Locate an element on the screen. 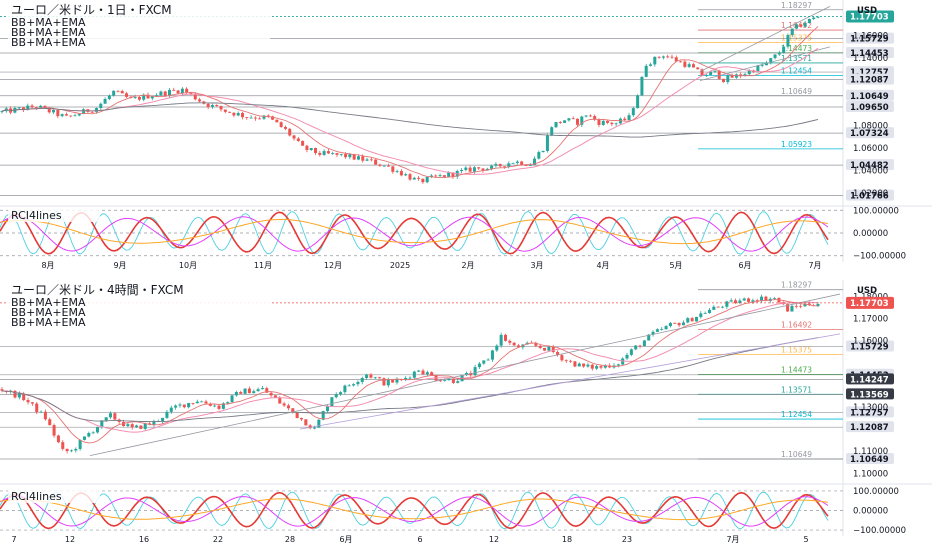 The height and width of the screenshot is (550, 932). x-tick-label: 9月 is located at coordinates (119, 265).